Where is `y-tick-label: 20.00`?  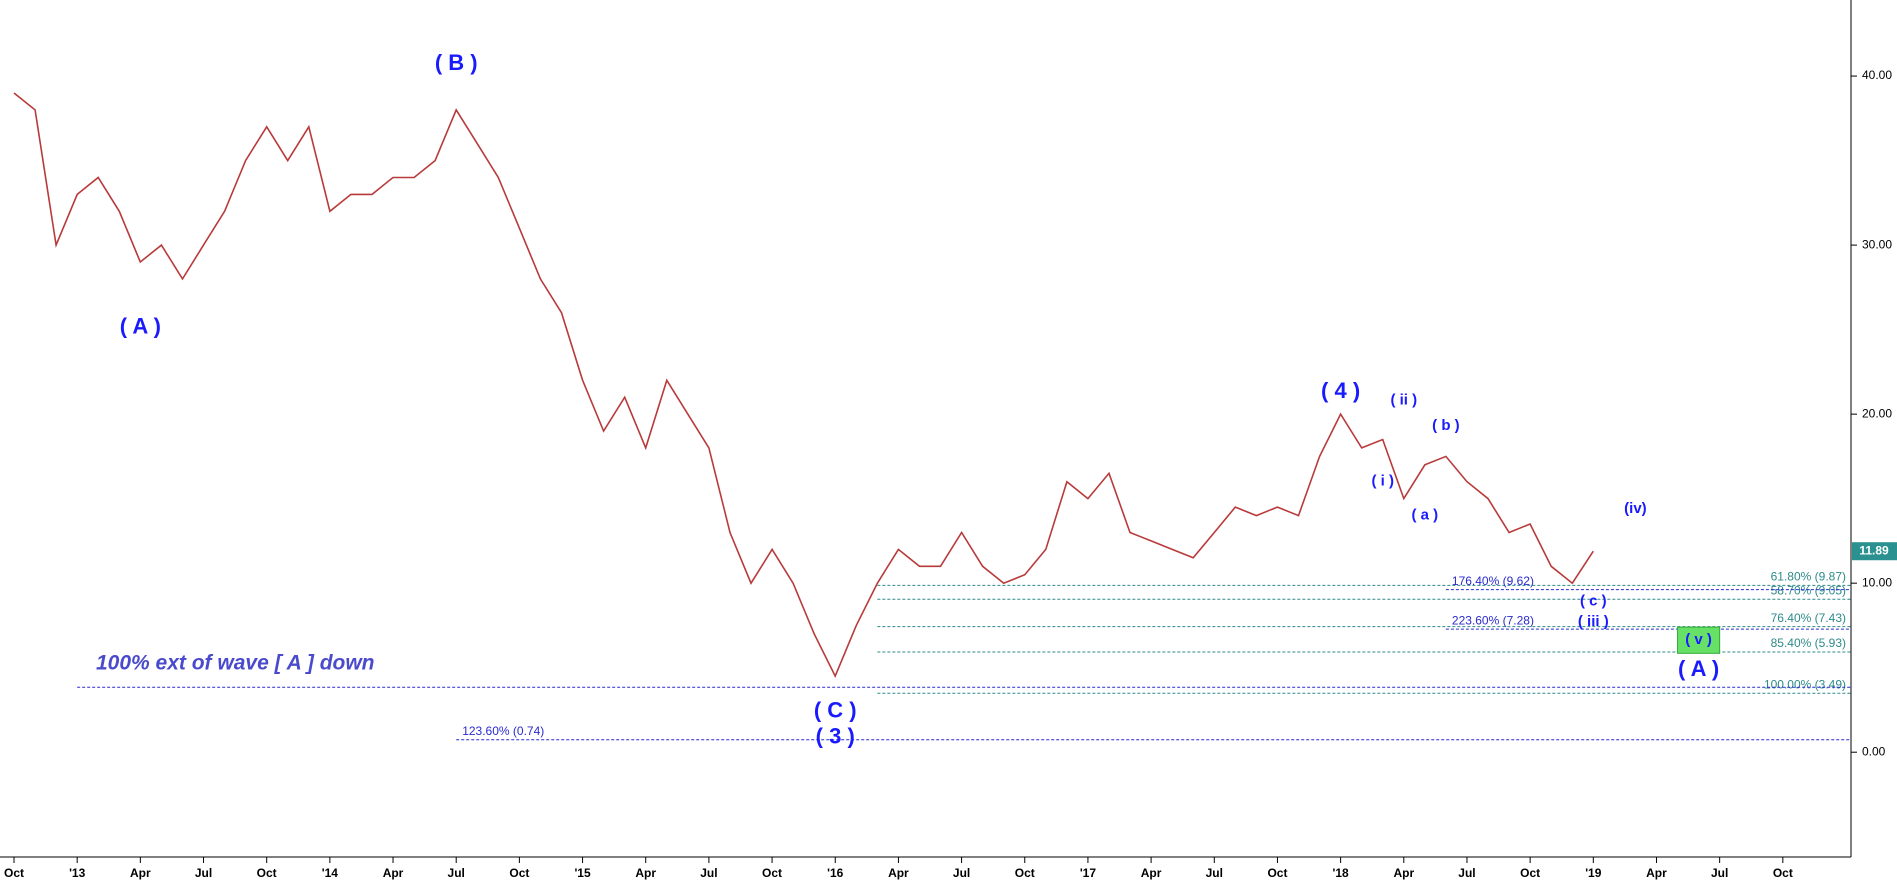
y-tick-label: 20.00 is located at coordinates (1877, 413).